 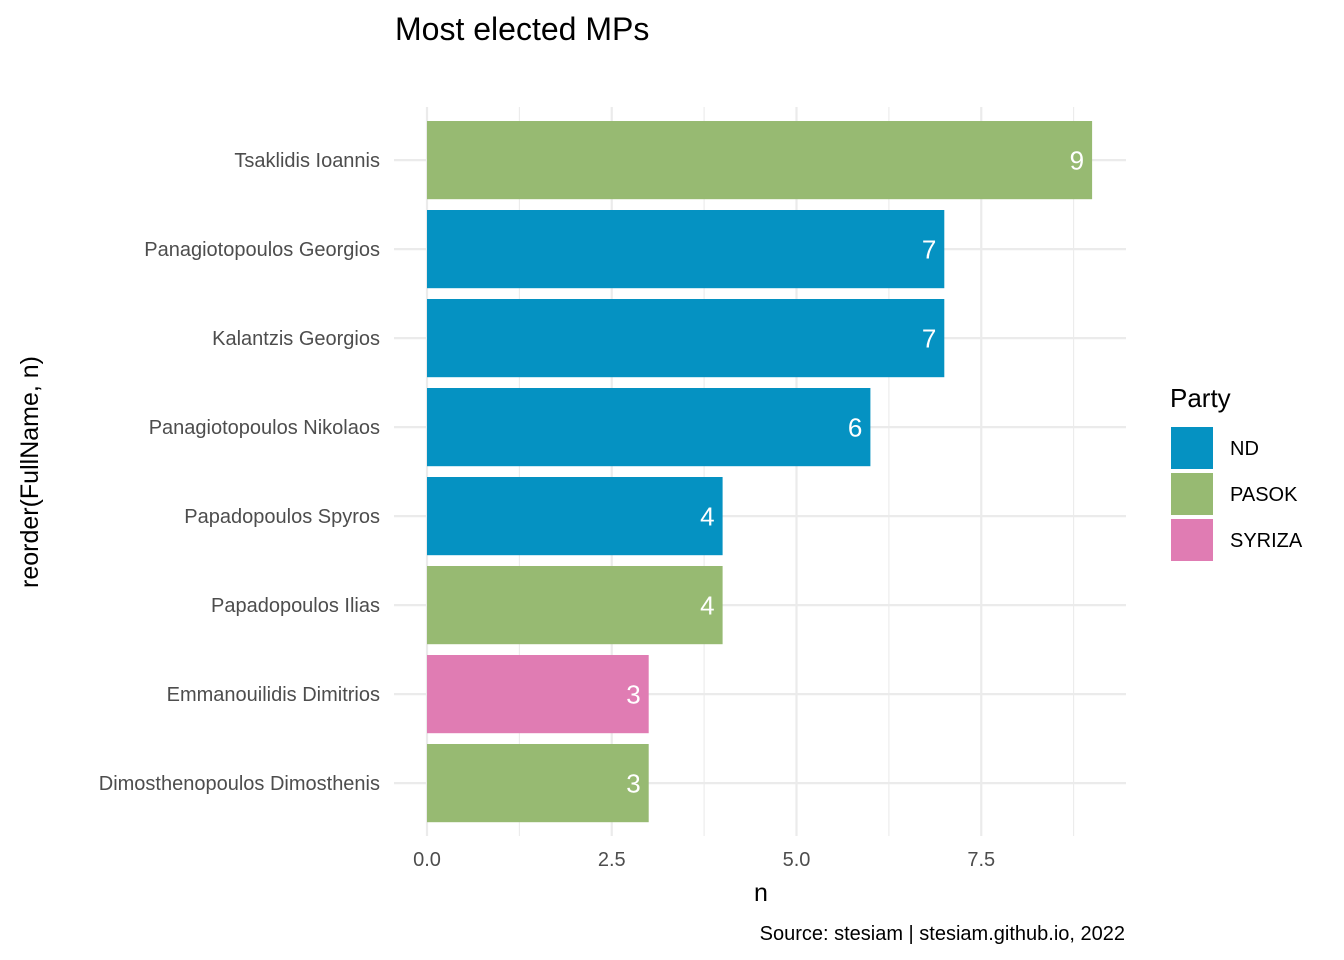 What do you see at coordinates (295, 606) in the screenshot?
I see `y-tick-label: Papadopoulos Ilias` at bounding box center [295, 606].